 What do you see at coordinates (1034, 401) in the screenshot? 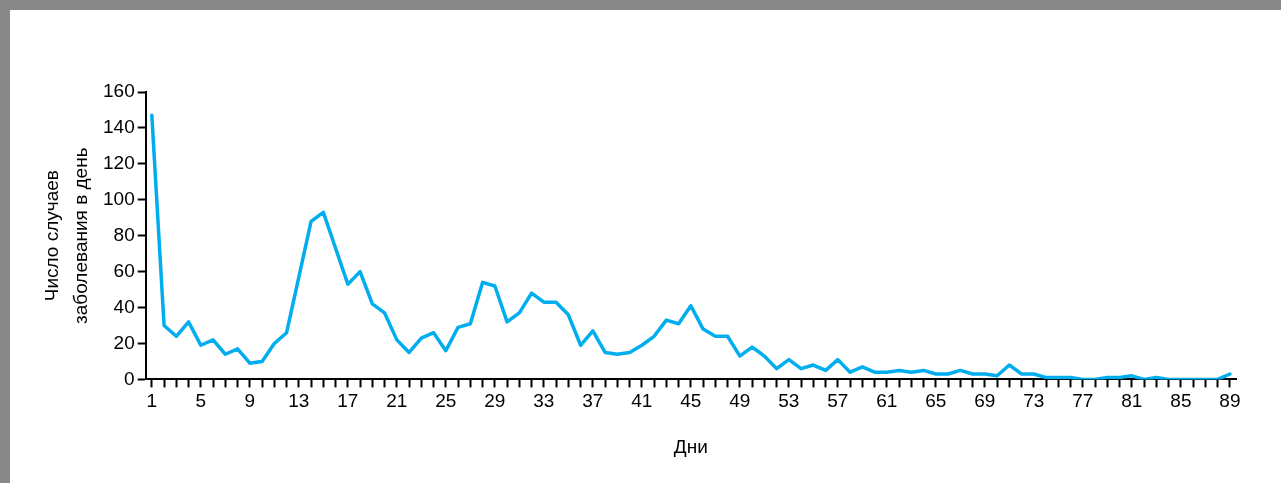
I see `x-tick-label: 73` at bounding box center [1034, 401].